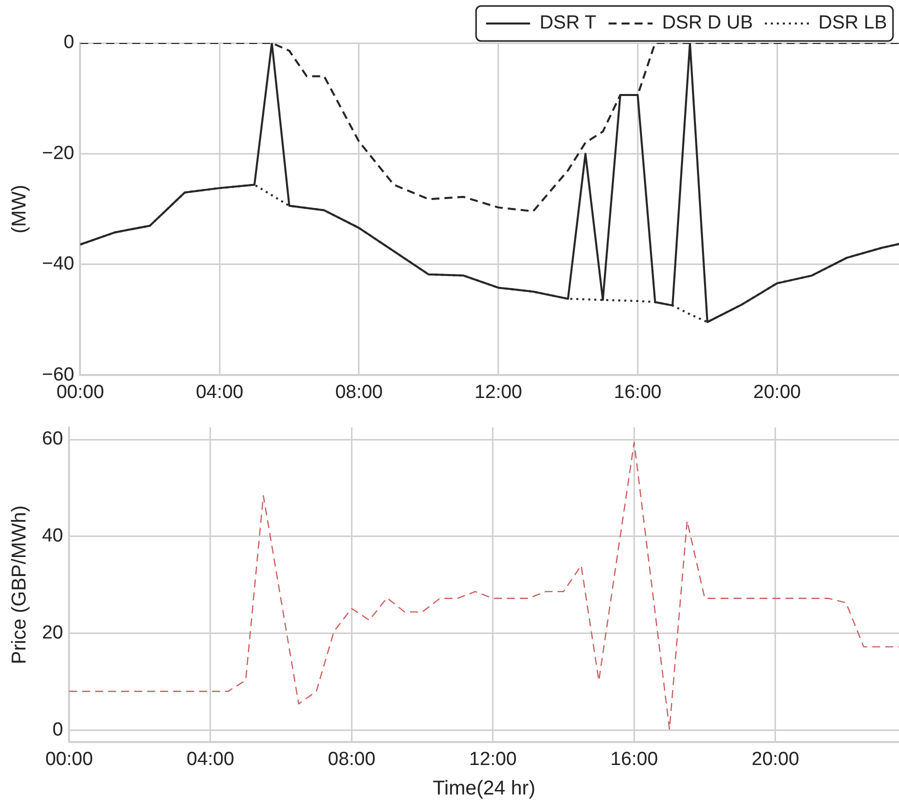 Image resolution: width=899 pixels, height=807 pixels. What do you see at coordinates (58, 264) in the screenshot?
I see `y-tick-label: −40` at bounding box center [58, 264].